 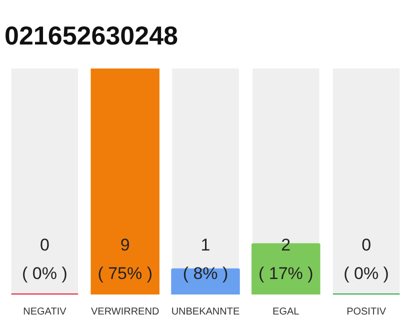 I want to click on x-tick-label: EGAL, so click(x=286, y=312).